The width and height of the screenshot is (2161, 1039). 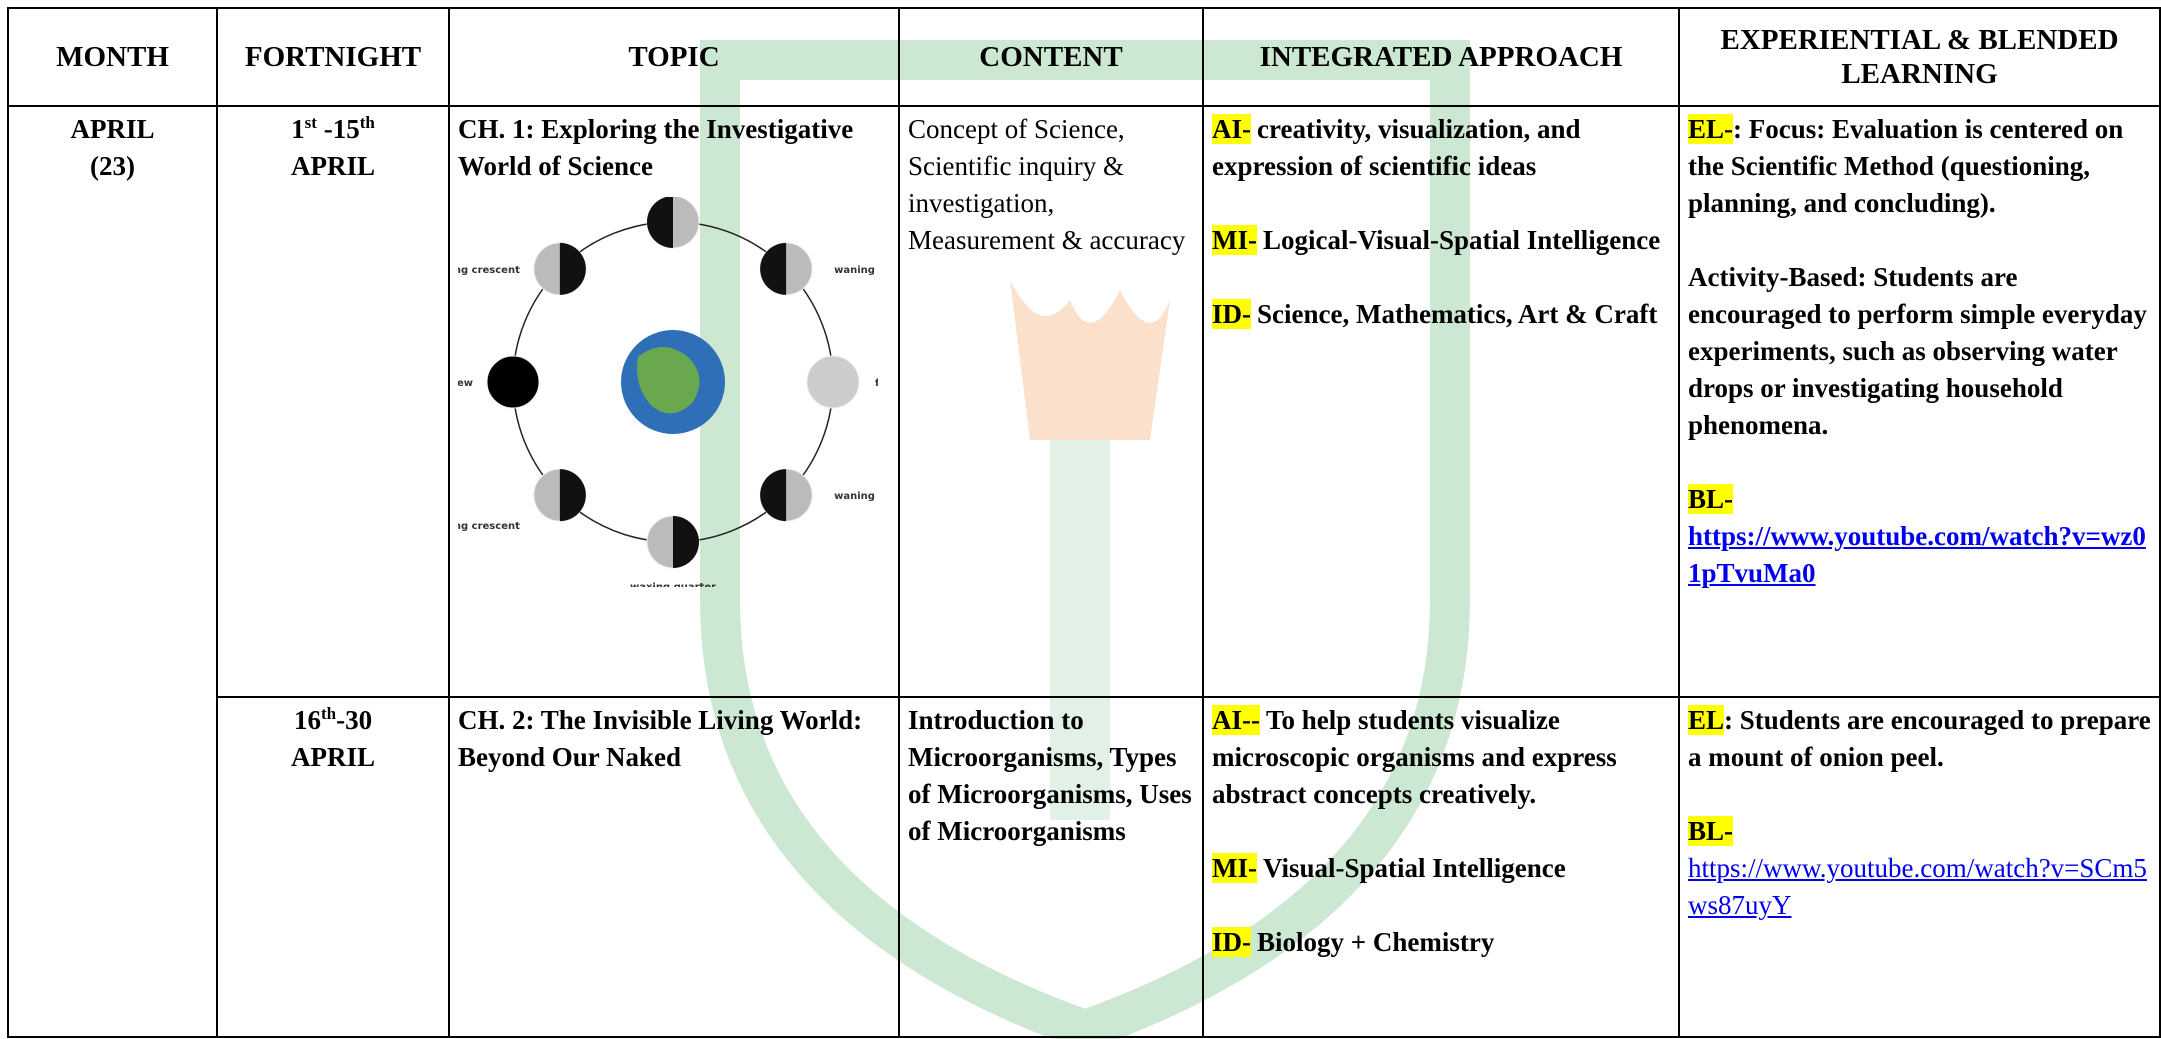 What do you see at coordinates (1919, 57) in the screenshot?
I see `header-cell: EXPERIENTIAL & BLENDED LEARNING` at bounding box center [1919, 57].